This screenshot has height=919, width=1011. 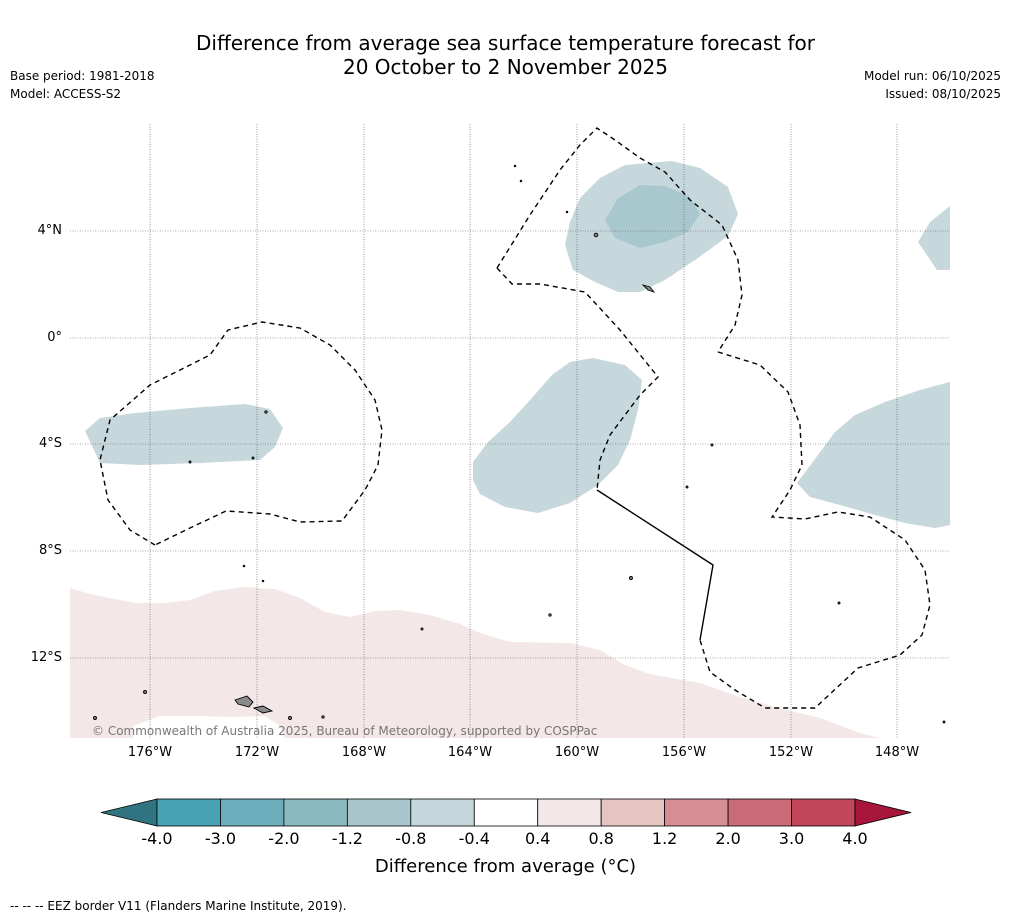 What do you see at coordinates (791, 838) in the screenshot?
I see `colorbar-label: 3.0` at bounding box center [791, 838].